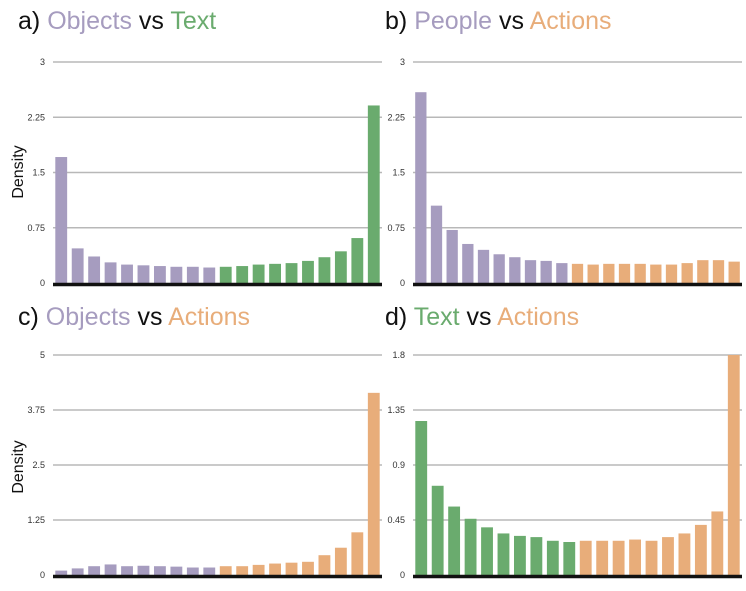 The width and height of the screenshot is (746, 591). I want to click on y-tick-label: 1.5, so click(38, 173).